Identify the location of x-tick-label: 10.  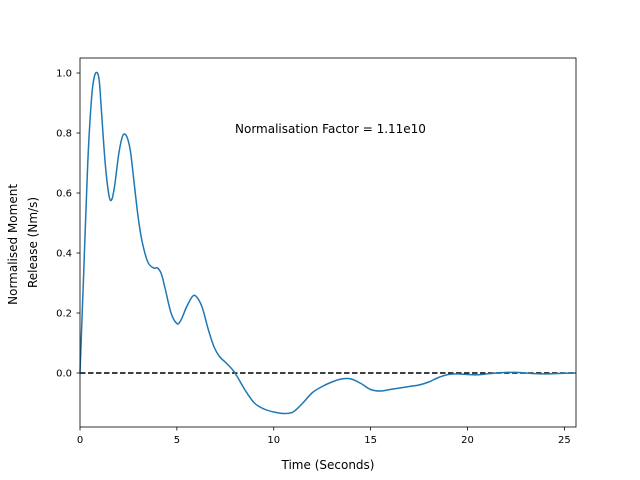
(273, 440).